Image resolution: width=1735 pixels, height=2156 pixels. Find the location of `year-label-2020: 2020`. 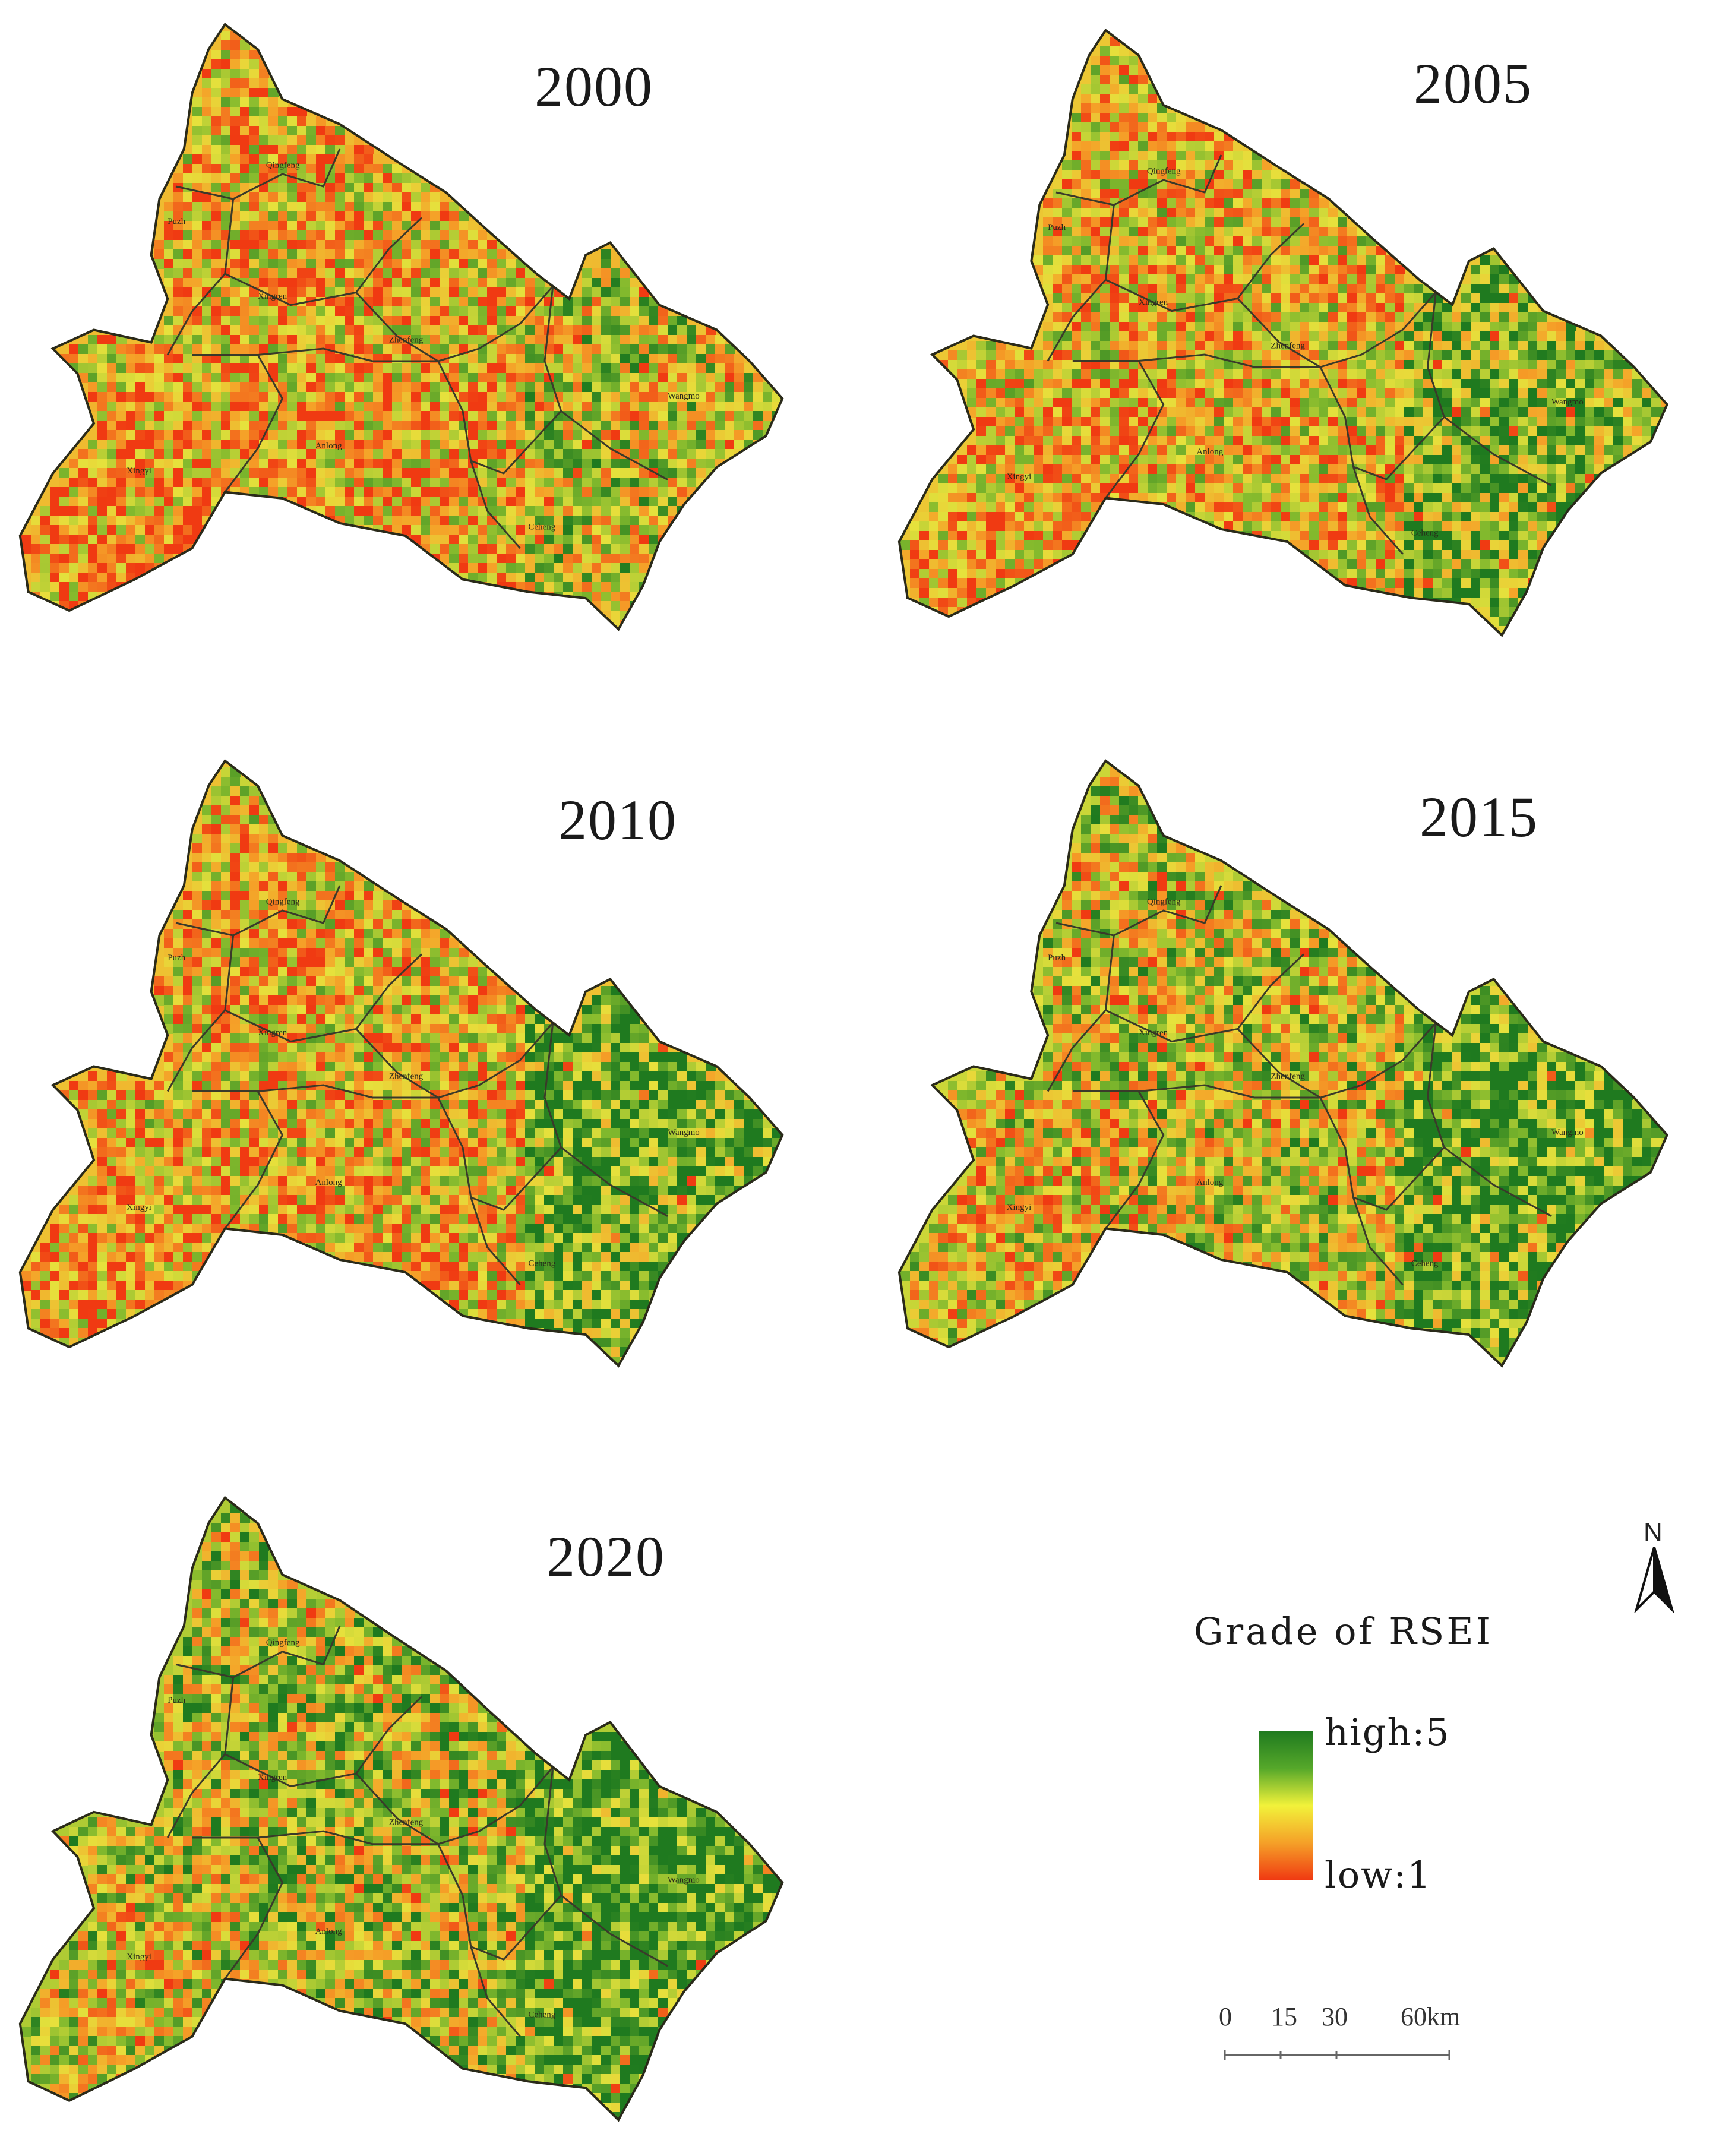

year-label-2020: 2020 is located at coordinates (605, 1557).